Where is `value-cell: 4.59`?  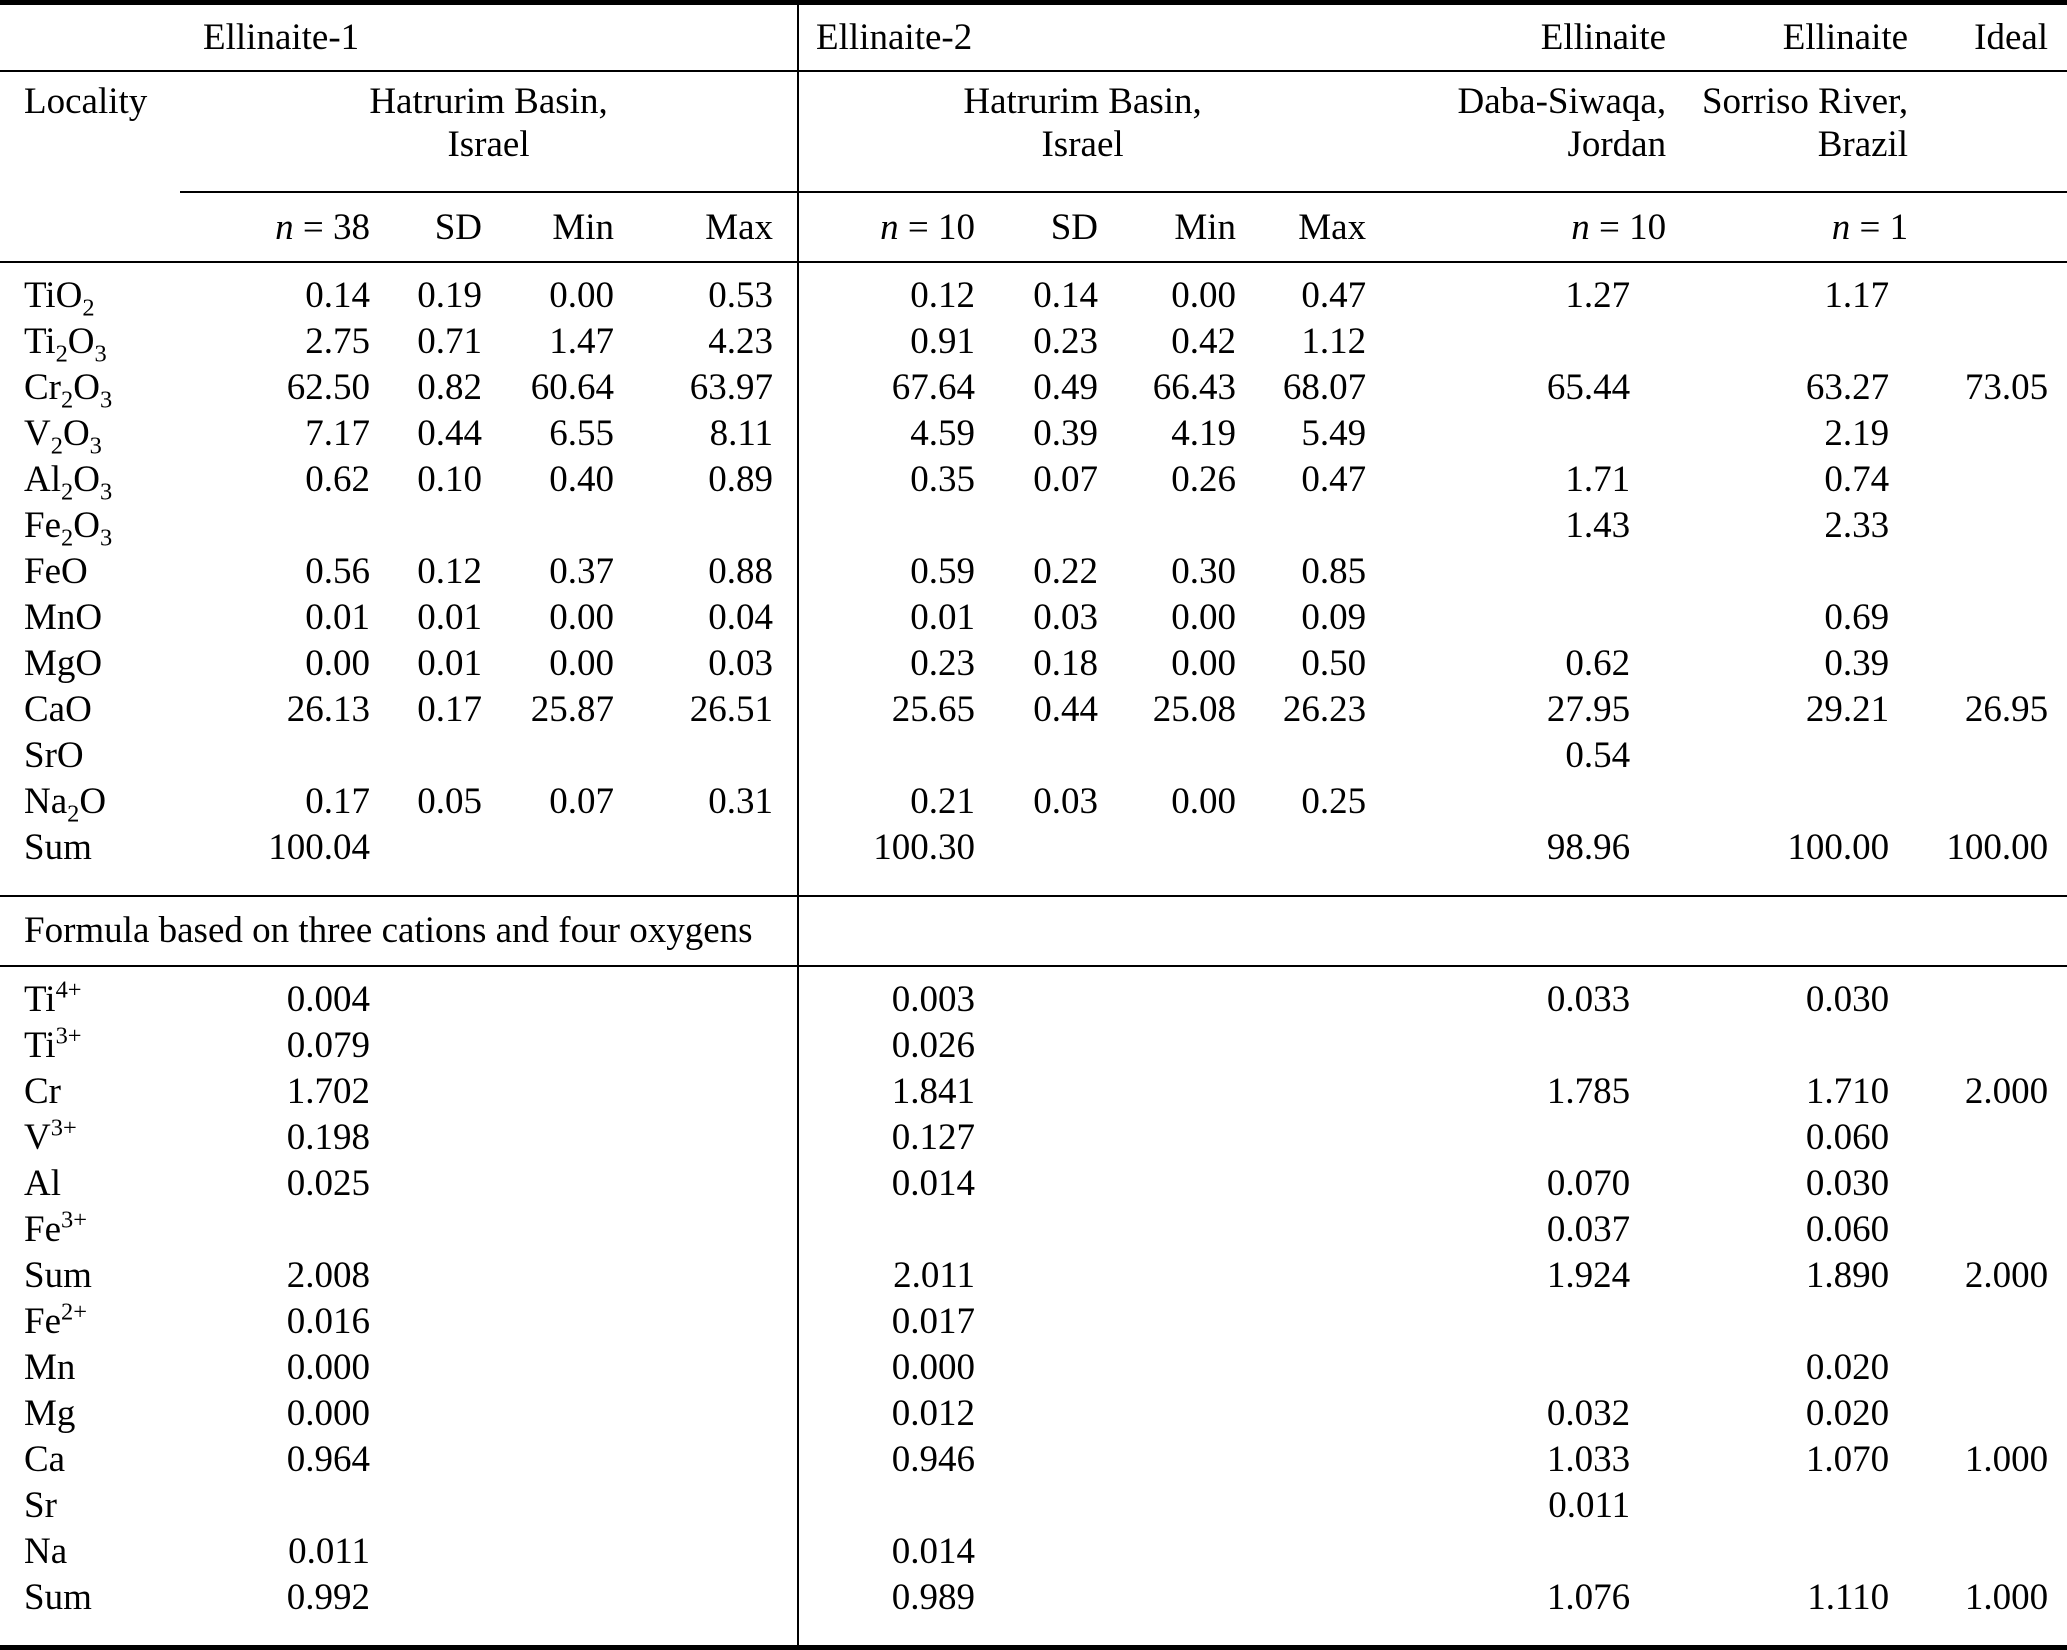
value-cell: 4.59 is located at coordinates (886, 434).